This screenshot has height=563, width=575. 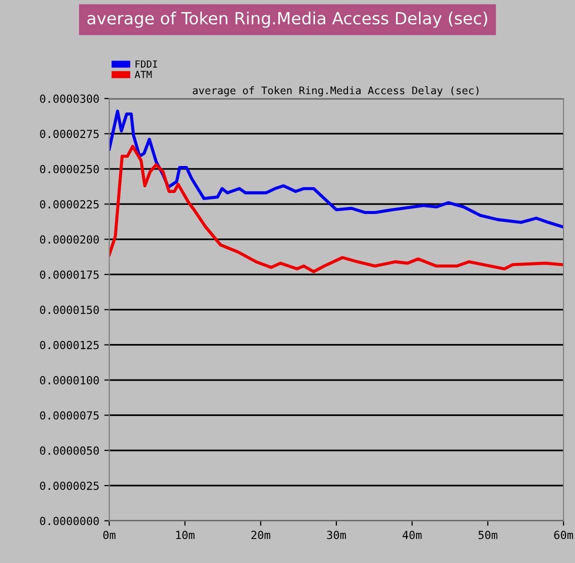 What do you see at coordinates (146, 64) in the screenshot?
I see `legend-label: FDDI` at bounding box center [146, 64].